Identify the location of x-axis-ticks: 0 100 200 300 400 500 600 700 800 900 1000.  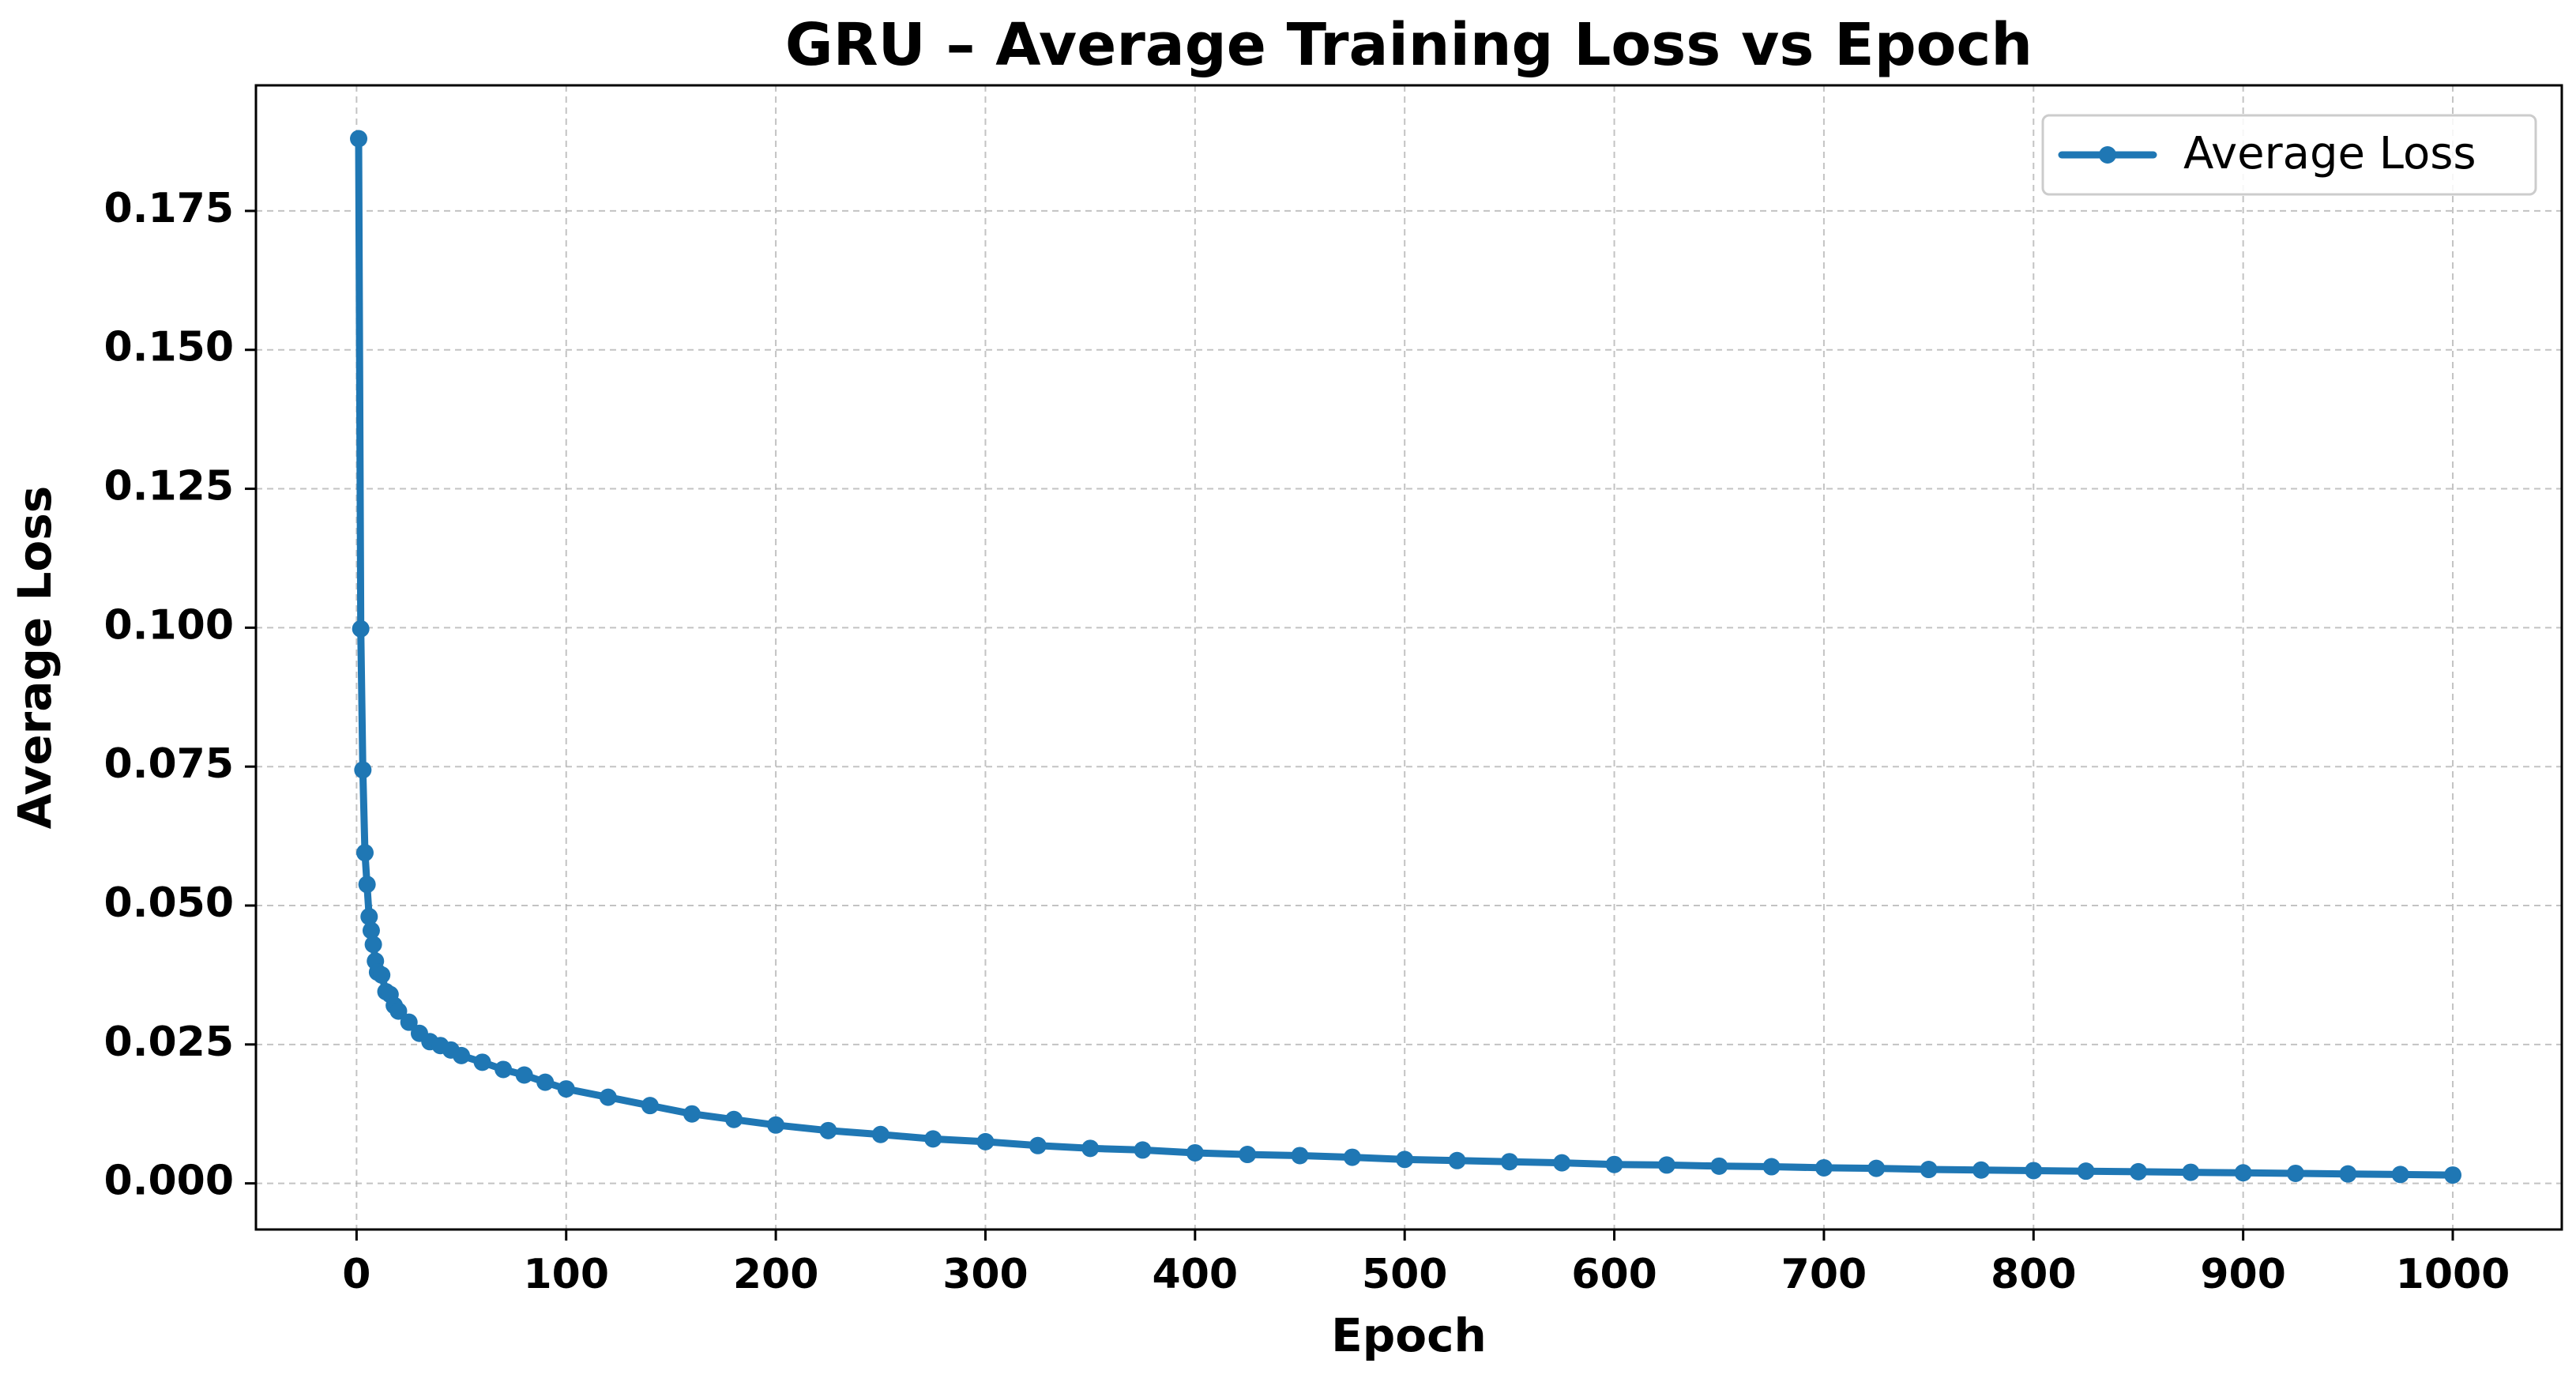
(1426, 1263).